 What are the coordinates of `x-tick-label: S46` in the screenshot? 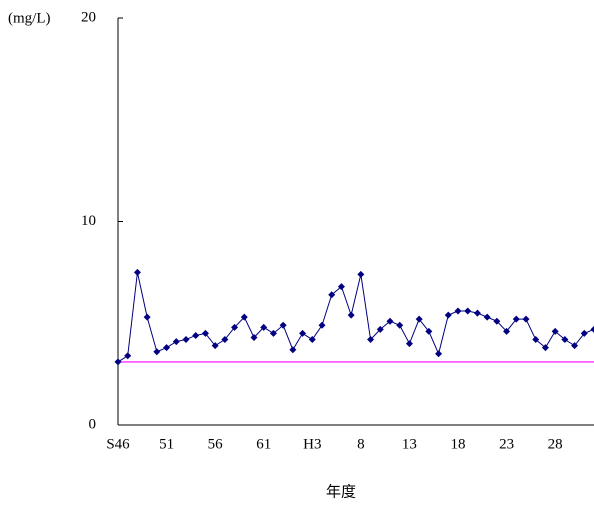 It's located at (118, 444).